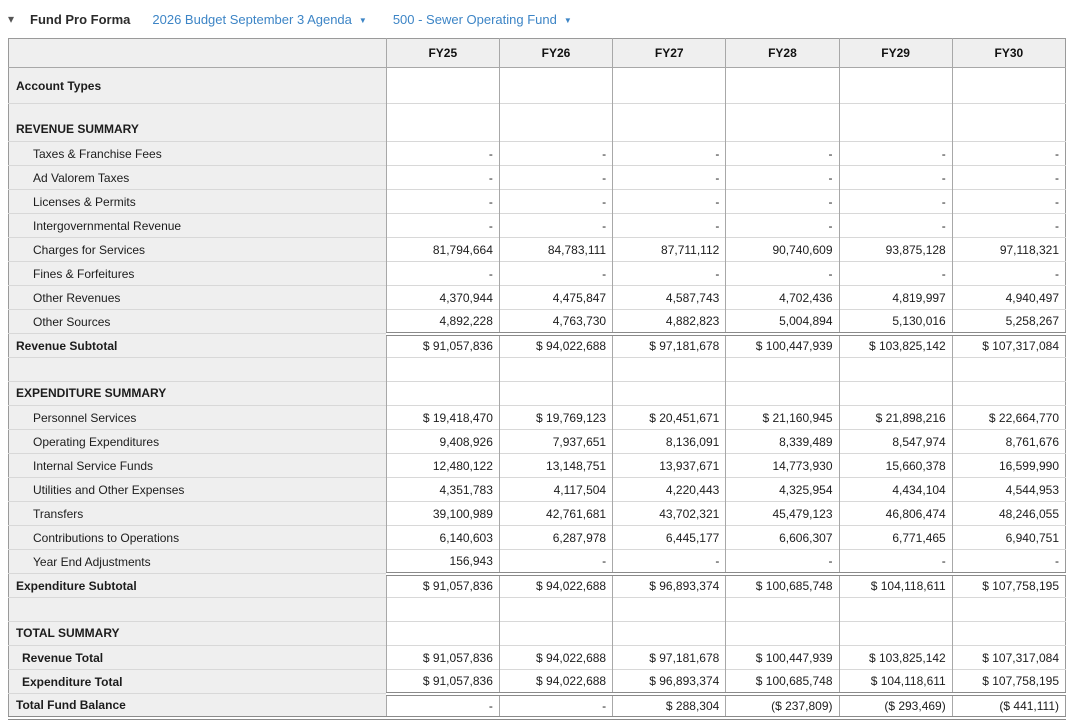 Image resolution: width=1068 pixels, height=721 pixels. What do you see at coordinates (442, 633) in the screenshot?
I see `cell-fy25` at bounding box center [442, 633].